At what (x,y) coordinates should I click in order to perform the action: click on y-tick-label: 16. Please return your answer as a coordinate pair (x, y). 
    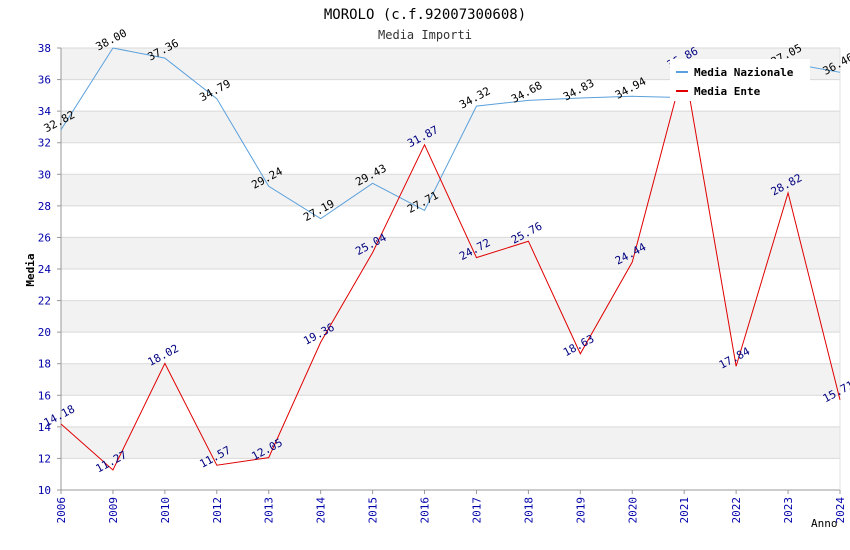
    Looking at the image, I should click on (44, 395).